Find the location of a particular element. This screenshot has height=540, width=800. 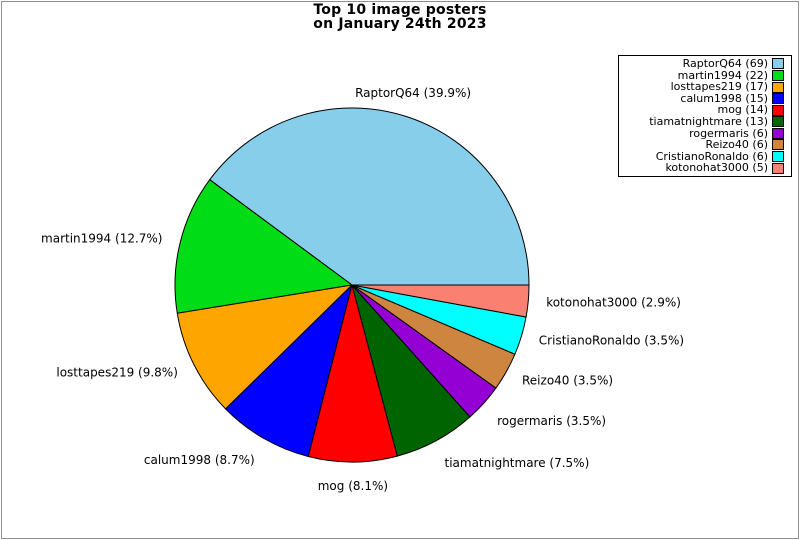

slice-label-calum1998: calum1998 (8.7%) is located at coordinates (199, 460).